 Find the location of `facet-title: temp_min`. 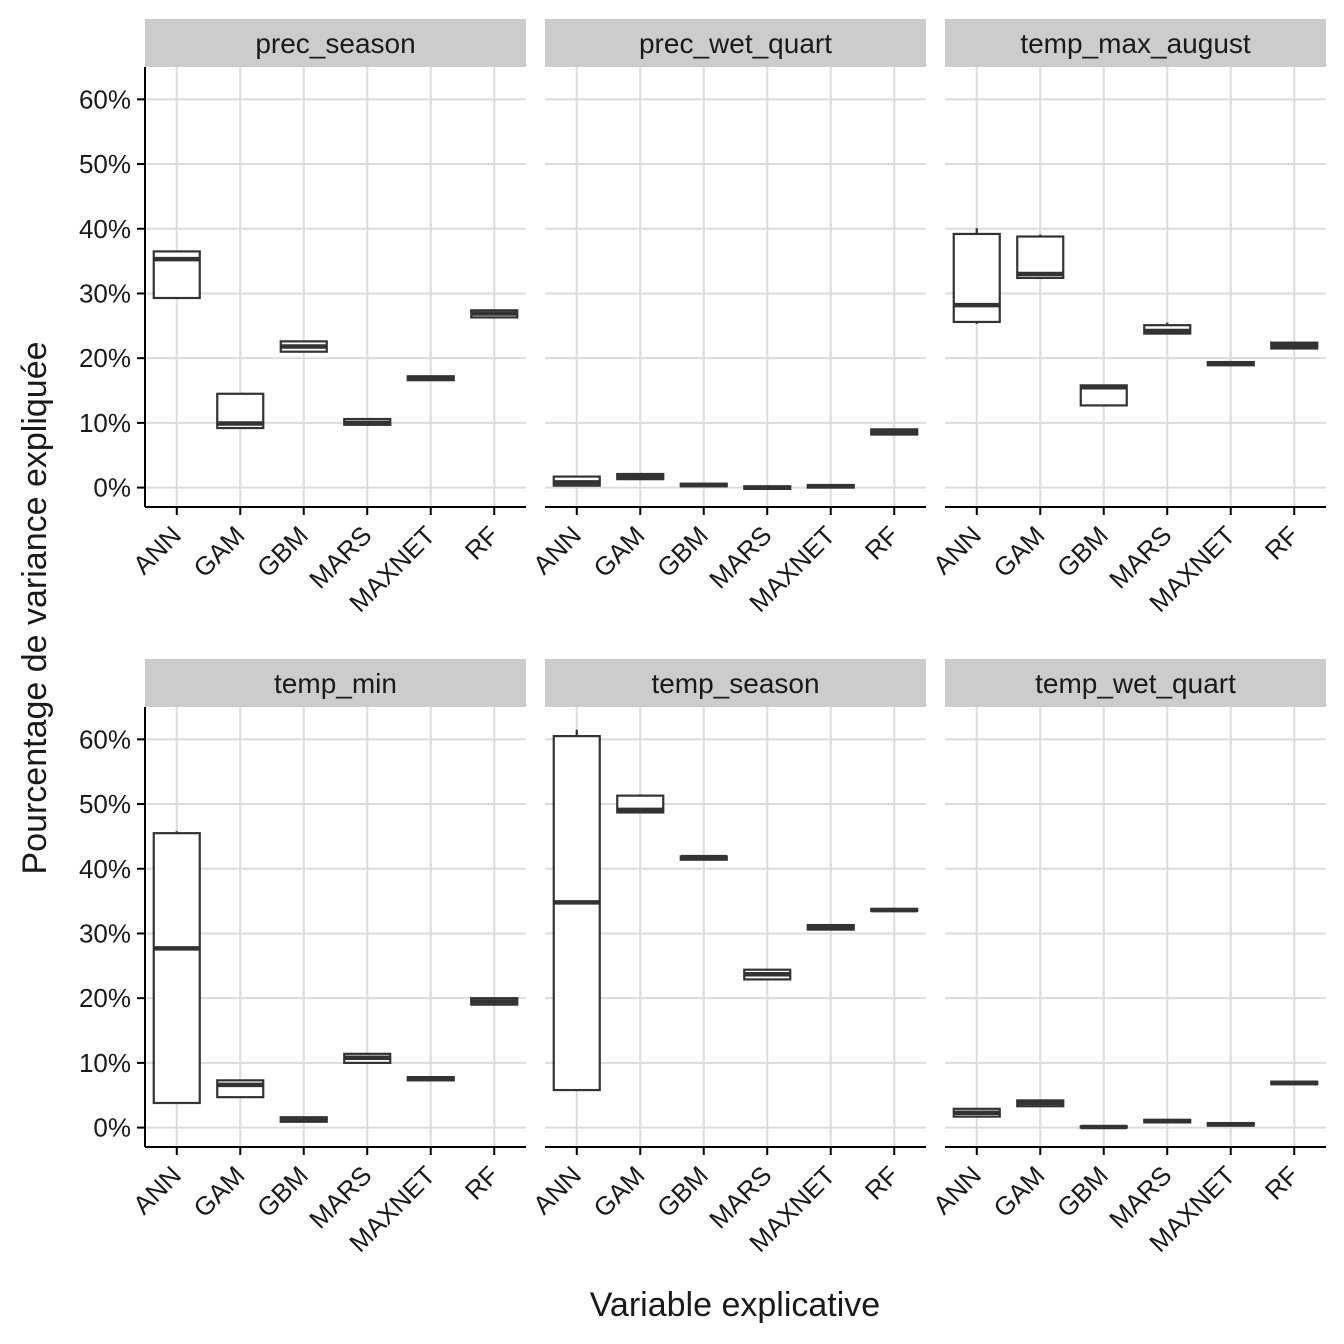

facet-title: temp_min is located at coordinates (335, 683).